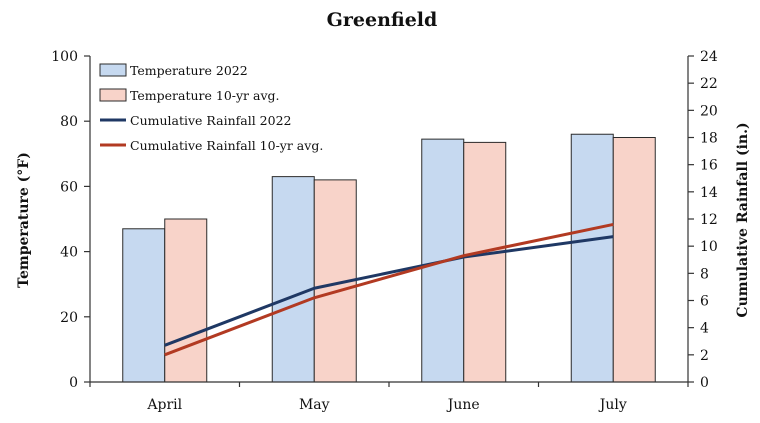 The image size is (760, 423). Describe the element at coordinates (634, 260) in the screenshot. I see `bar-temp-10yr-july` at that location.